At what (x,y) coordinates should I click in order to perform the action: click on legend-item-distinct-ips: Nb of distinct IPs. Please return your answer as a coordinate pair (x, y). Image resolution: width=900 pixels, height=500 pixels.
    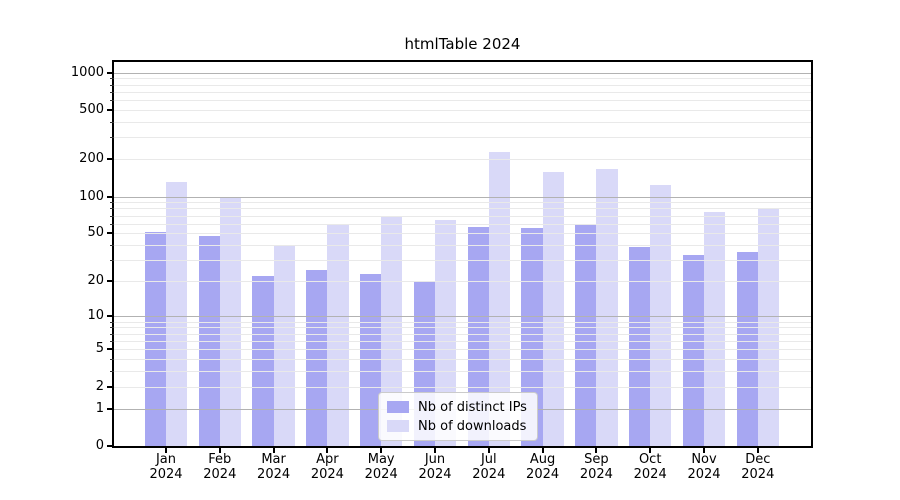
    Looking at the image, I should click on (457, 407).